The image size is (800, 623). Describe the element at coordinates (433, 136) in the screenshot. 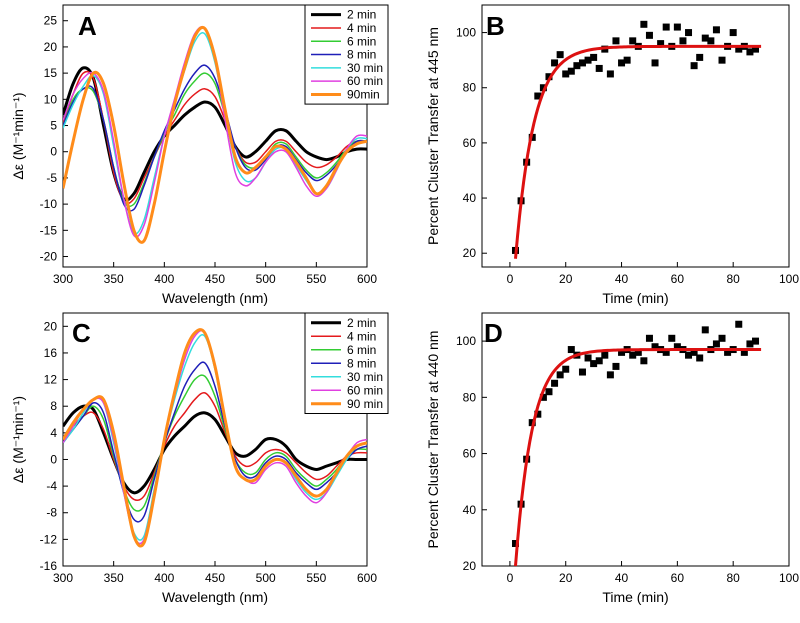

I see `chart-b-ylabel: Percent Cluster Transfer at 445 nm` at that location.